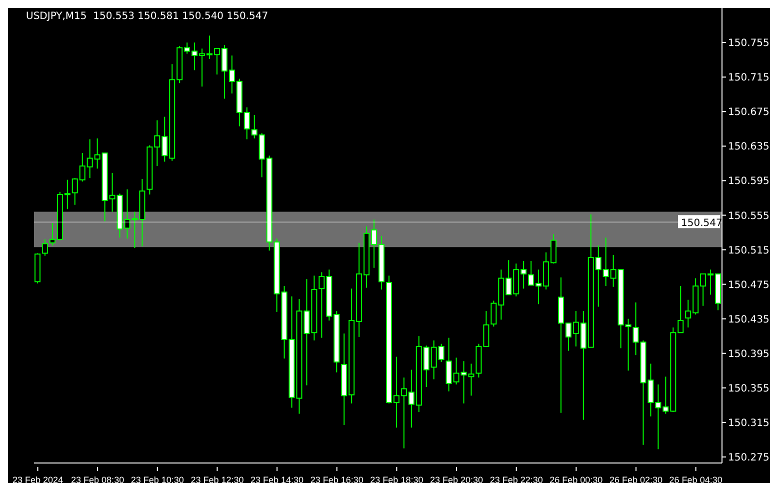  Describe the element at coordinates (337, 480) in the screenshot. I see `x-tick-label: 23 Feb 16:30` at that location.